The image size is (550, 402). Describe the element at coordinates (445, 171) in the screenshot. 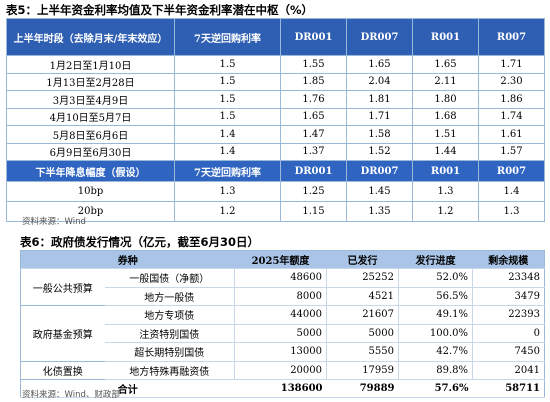

I see `table5-header2-cell: R001` at that location.